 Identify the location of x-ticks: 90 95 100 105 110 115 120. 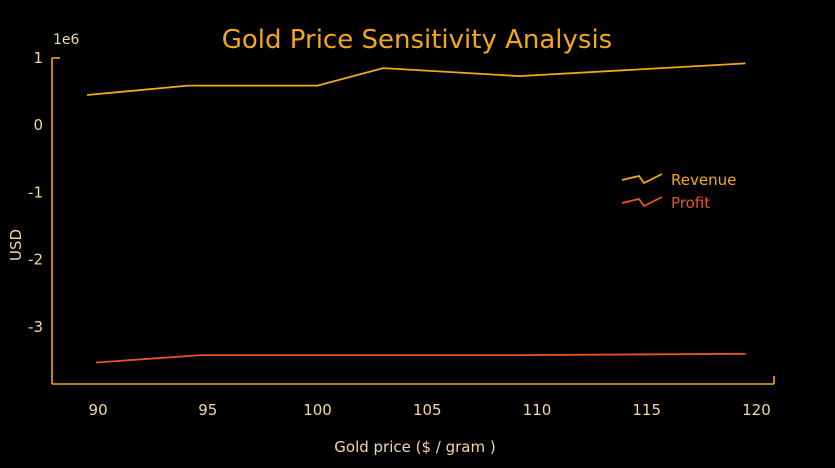
(430, 410).